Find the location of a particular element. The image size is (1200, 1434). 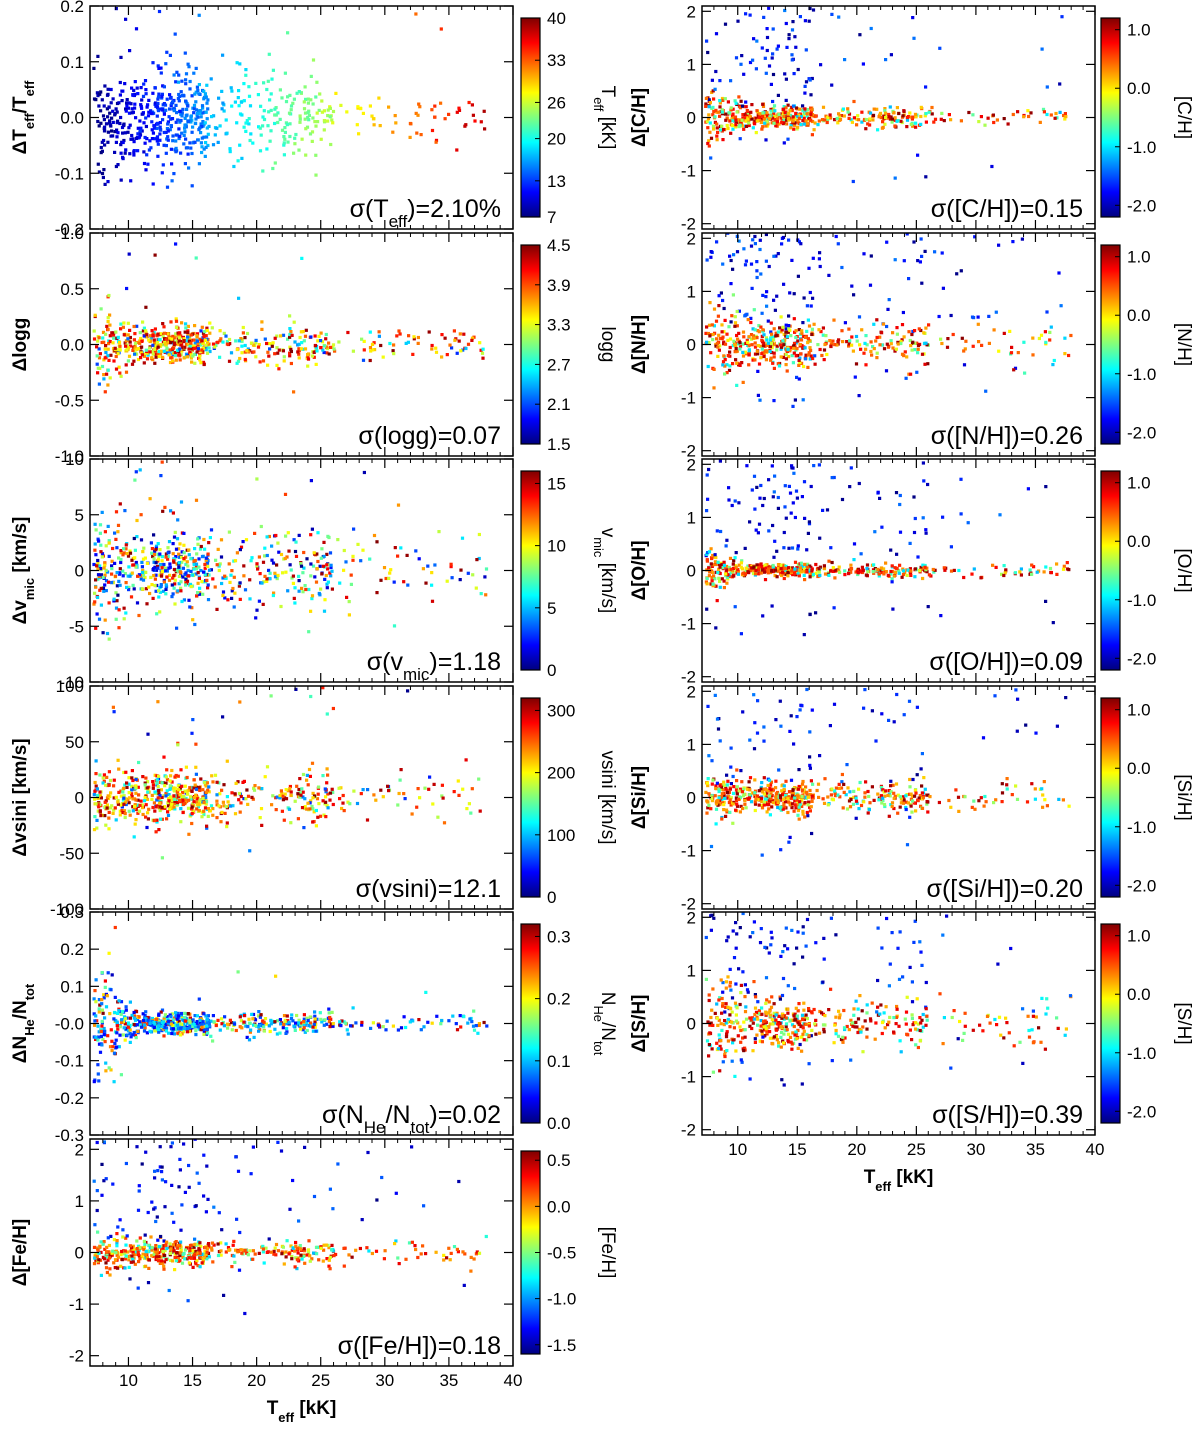

y-tick-label: -0.5 is located at coordinates (69, 400).